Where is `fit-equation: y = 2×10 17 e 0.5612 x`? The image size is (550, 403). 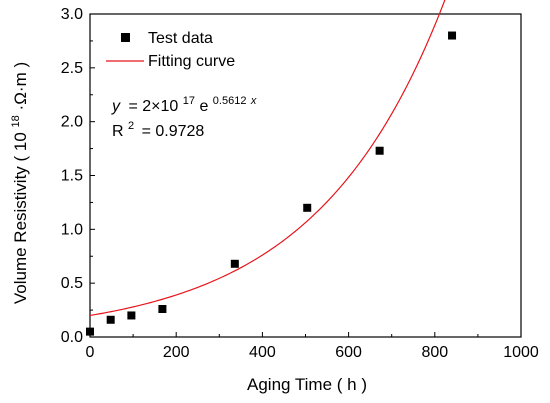 fit-equation: y = 2×10 17 e 0.5612 x is located at coordinates (184, 103).